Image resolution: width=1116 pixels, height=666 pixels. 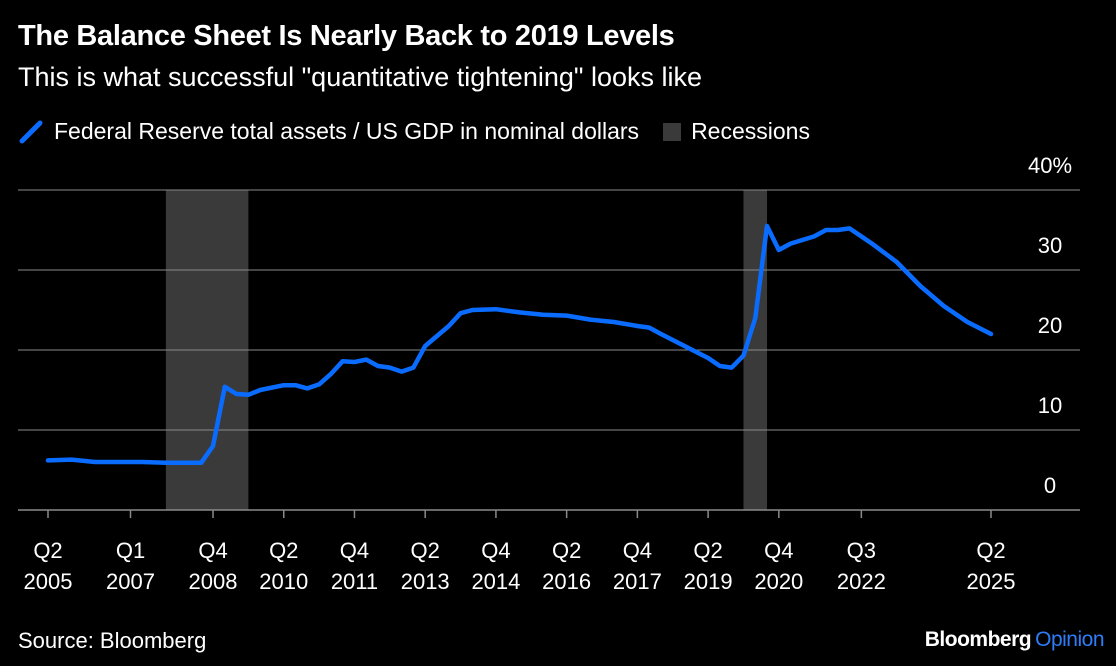 What do you see at coordinates (1050, 325) in the screenshot?
I see `y-tick-label: 20` at bounding box center [1050, 325].